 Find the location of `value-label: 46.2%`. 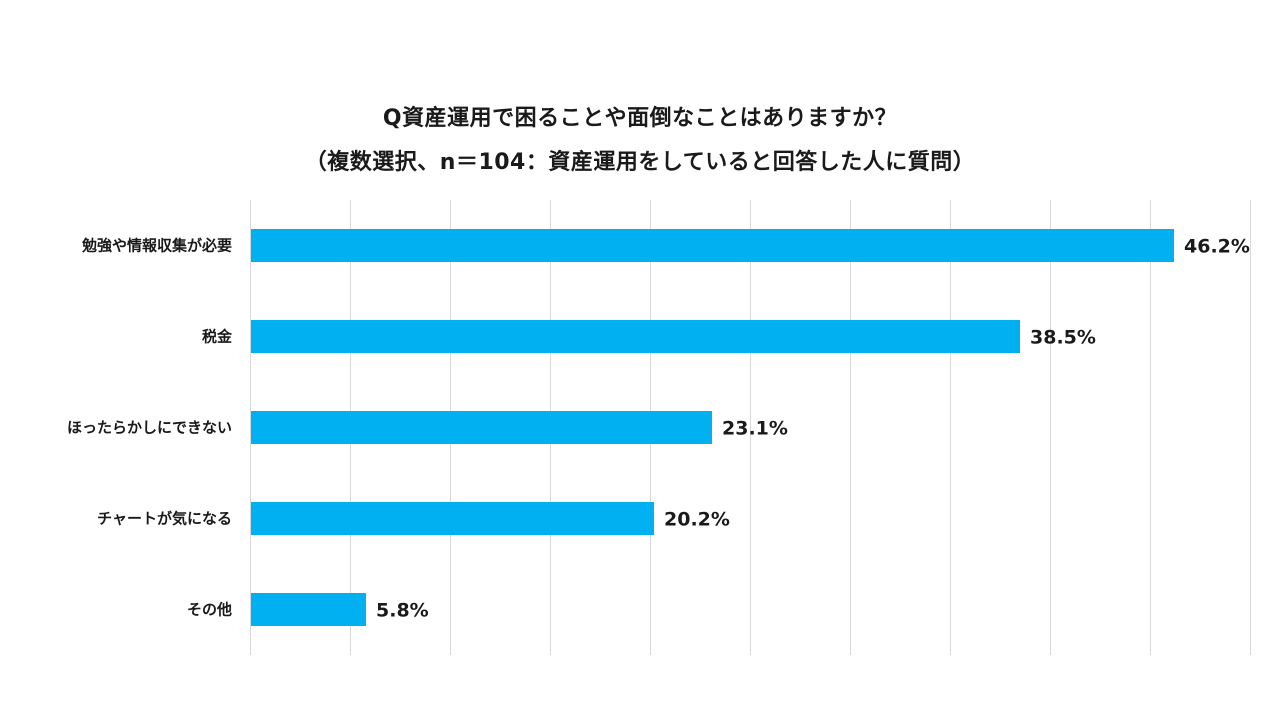

value-label: 46.2% is located at coordinates (1217, 247).